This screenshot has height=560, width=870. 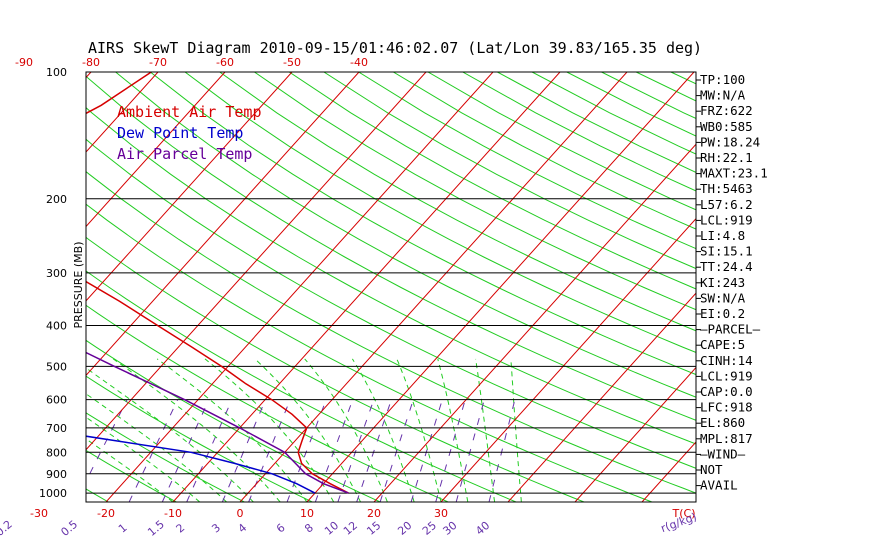 What do you see at coordinates (722, 344) in the screenshot?
I see `index-label: CAPE:5` at bounding box center [722, 344].